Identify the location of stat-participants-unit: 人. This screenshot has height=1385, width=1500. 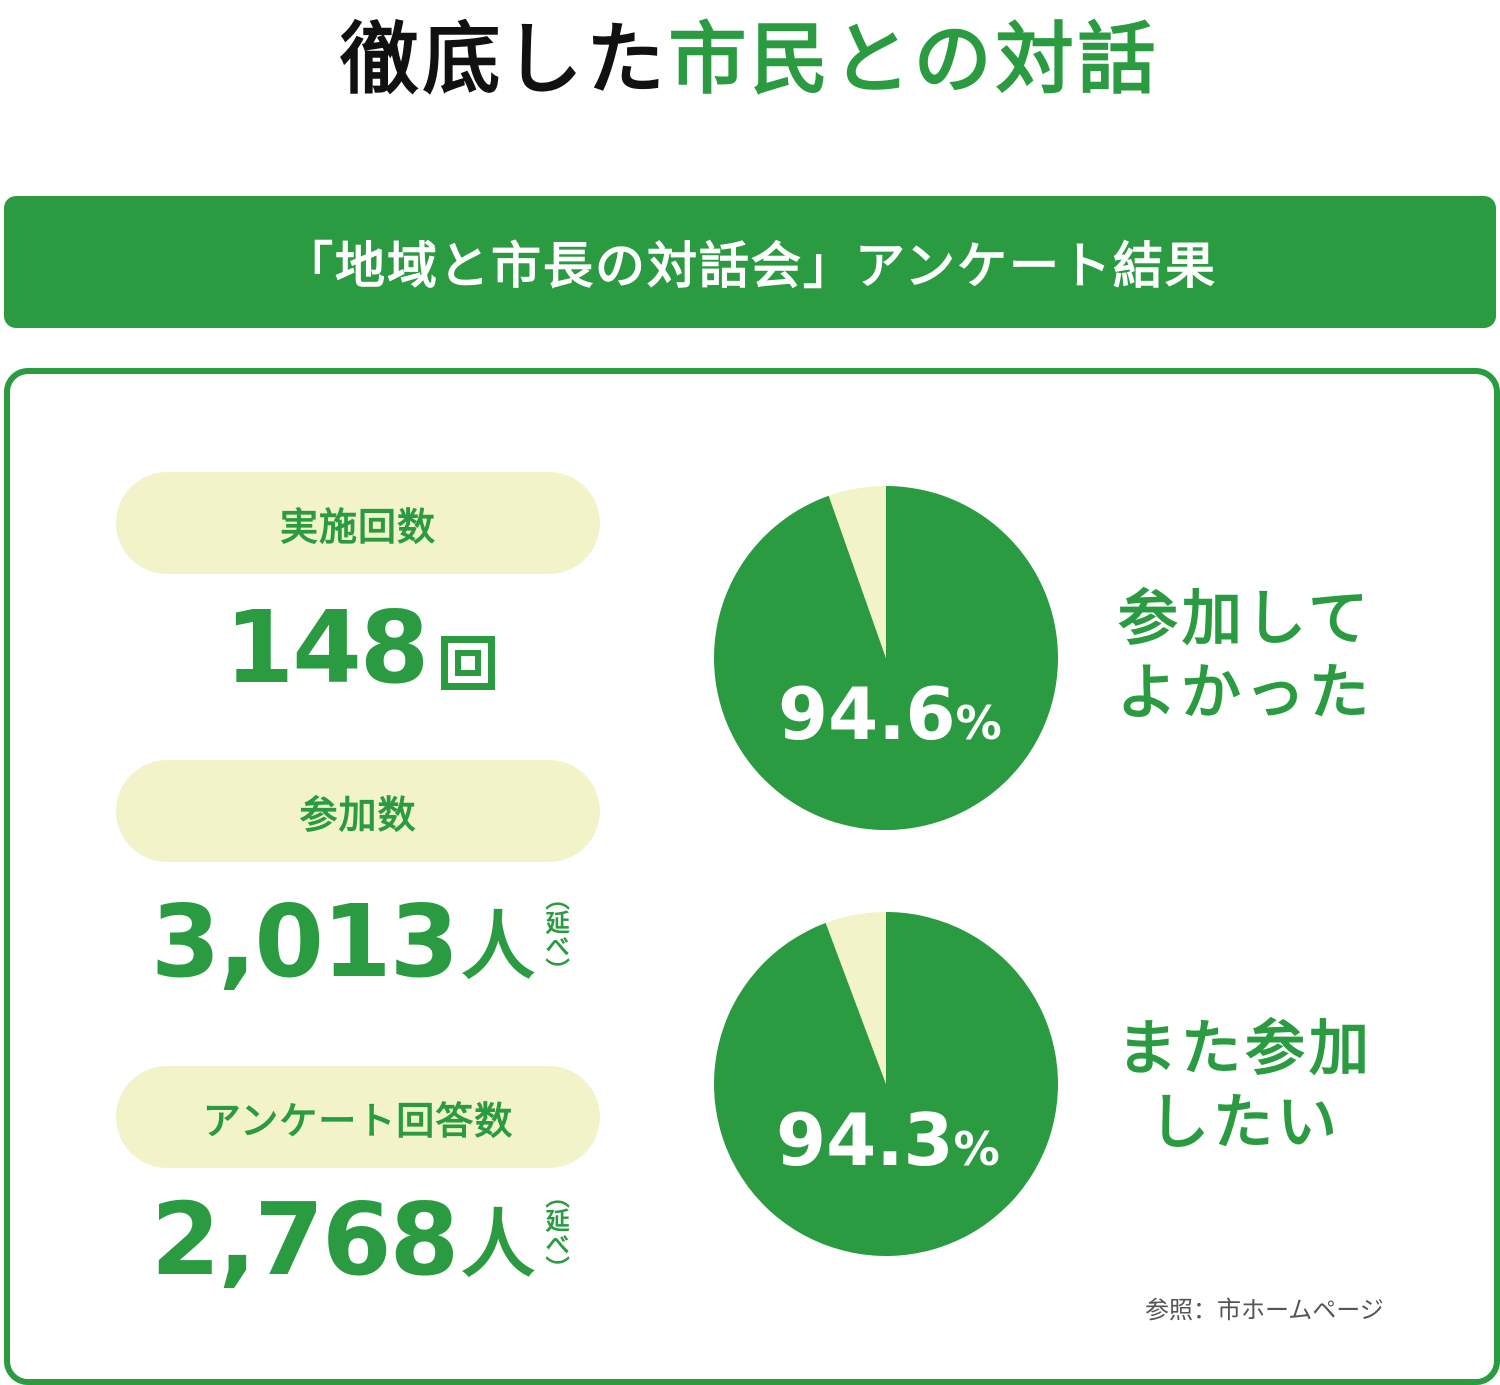
(498, 947).